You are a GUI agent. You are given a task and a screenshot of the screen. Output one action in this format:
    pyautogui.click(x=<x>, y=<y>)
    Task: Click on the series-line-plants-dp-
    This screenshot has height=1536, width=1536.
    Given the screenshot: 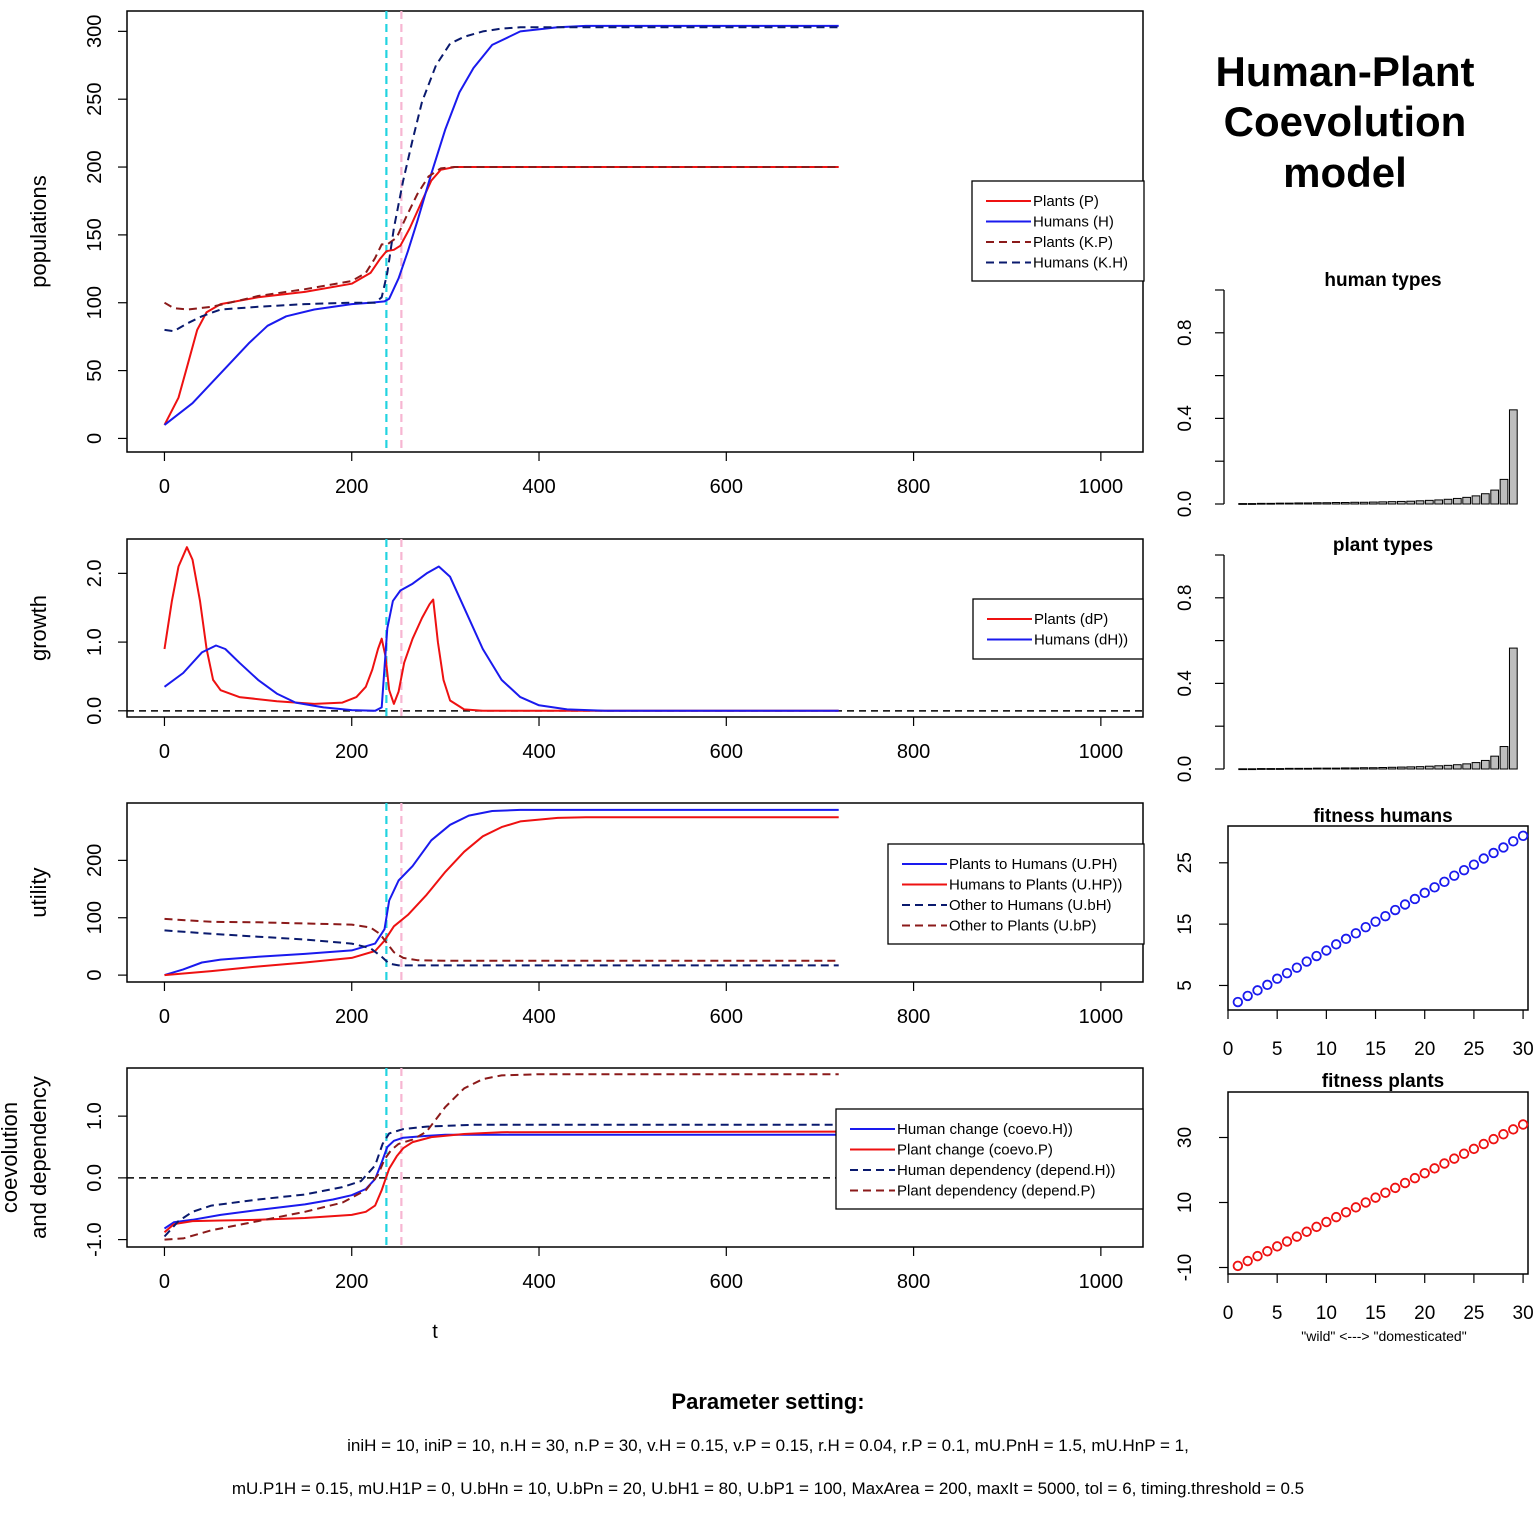 What is the action you would take?
    pyautogui.click(x=501, y=629)
    